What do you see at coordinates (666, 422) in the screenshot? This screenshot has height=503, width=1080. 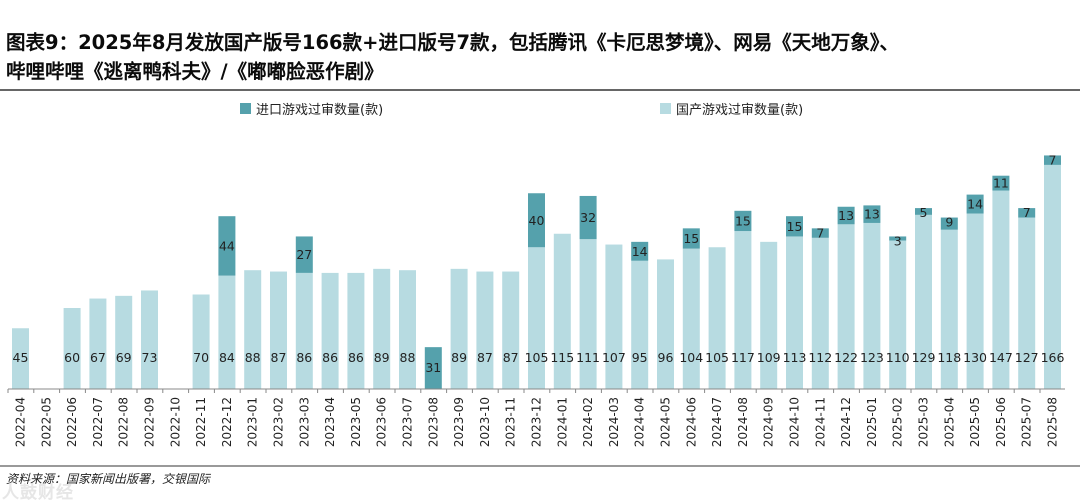 I see `x-tick-label-2024-05: 2024-05` at bounding box center [666, 422].